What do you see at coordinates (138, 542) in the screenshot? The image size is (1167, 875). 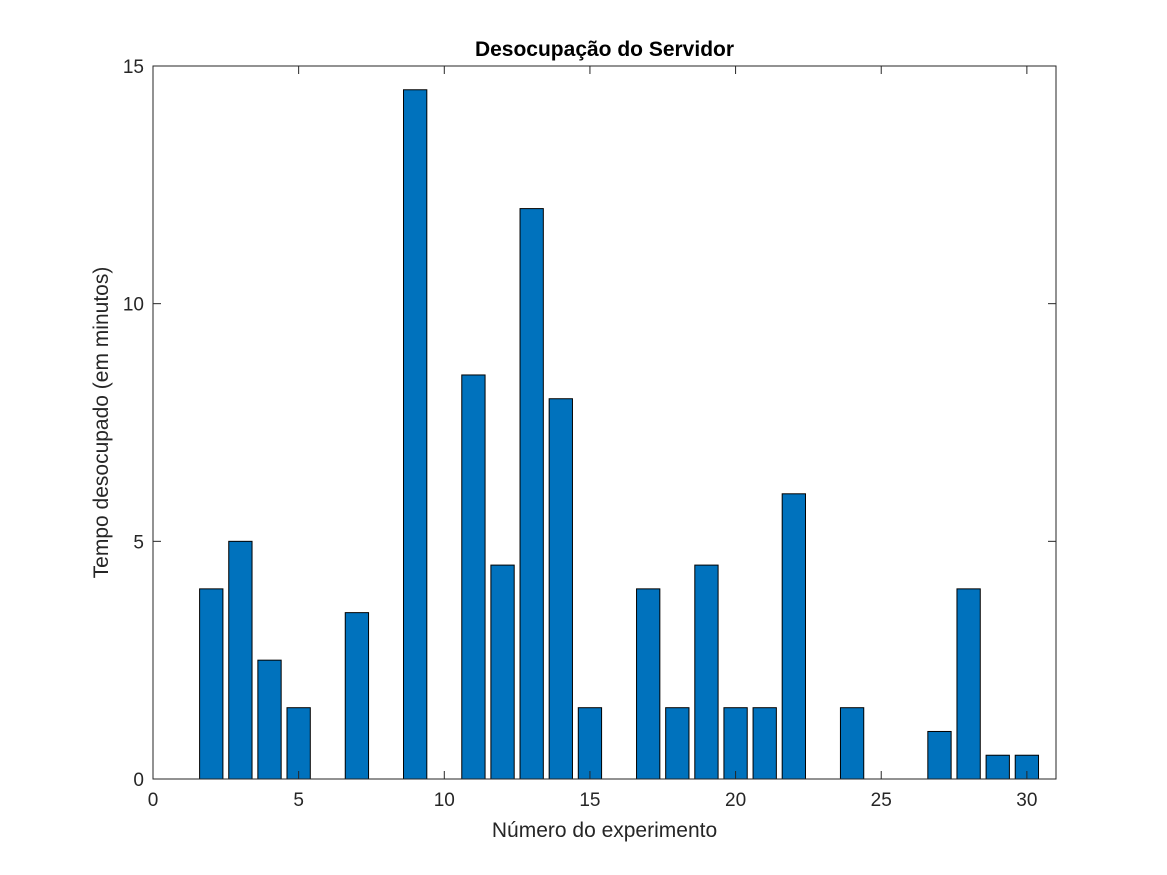 I see `y-tick-label-5: 5` at bounding box center [138, 542].